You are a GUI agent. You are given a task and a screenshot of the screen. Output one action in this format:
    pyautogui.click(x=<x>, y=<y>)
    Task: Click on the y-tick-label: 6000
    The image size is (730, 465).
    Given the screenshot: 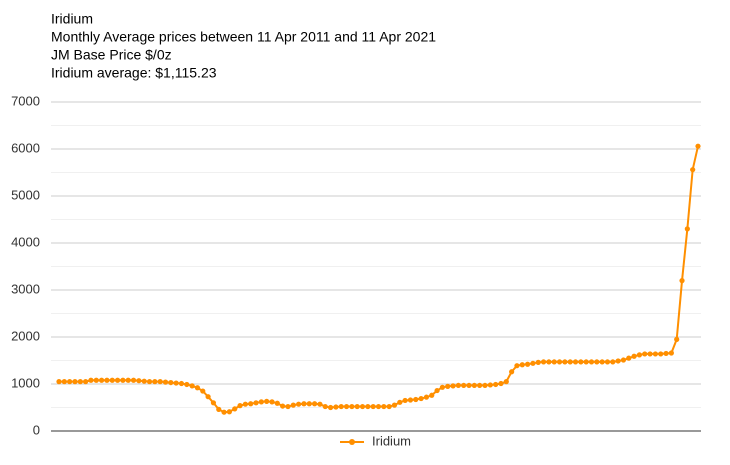 What is the action you would take?
    pyautogui.click(x=25, y=147)
    